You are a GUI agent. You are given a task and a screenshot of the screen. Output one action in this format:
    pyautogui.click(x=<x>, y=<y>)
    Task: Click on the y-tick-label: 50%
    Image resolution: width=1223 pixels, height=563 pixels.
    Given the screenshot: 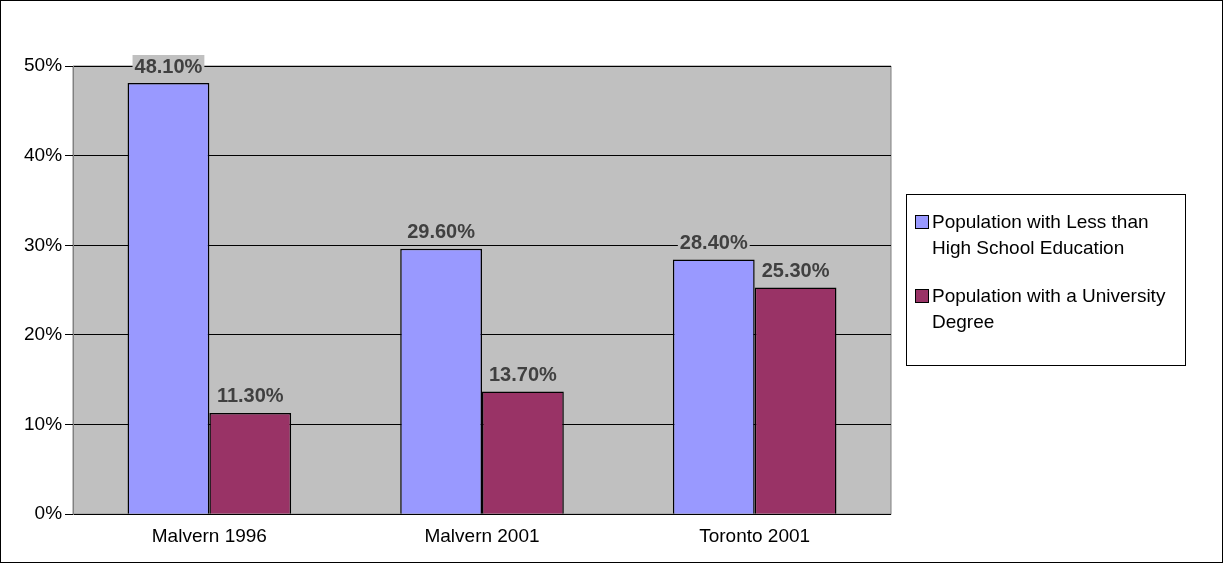 What is the action you would take?
    pyautogui.click(x=43, y=65)
    